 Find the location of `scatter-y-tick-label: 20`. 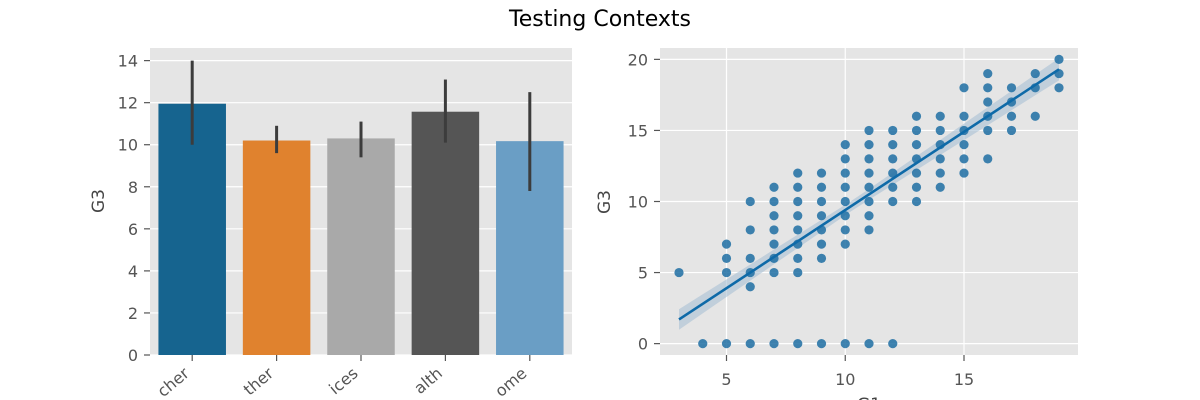

scatter-y-tick-label: 20 is located at coordinates (638, 59).